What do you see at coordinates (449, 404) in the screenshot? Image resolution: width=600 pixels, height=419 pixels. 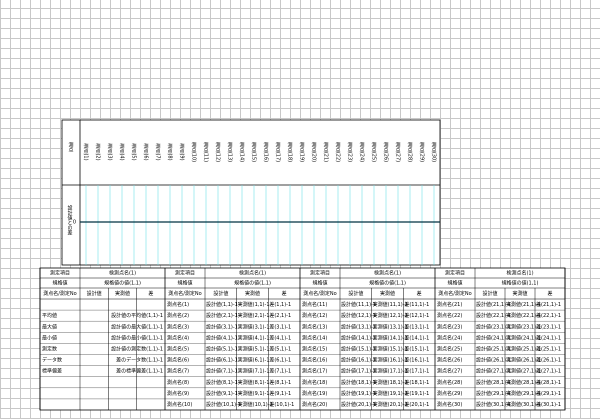 I see `row-label: 測点名(30)` at bounding box center [449, 404].